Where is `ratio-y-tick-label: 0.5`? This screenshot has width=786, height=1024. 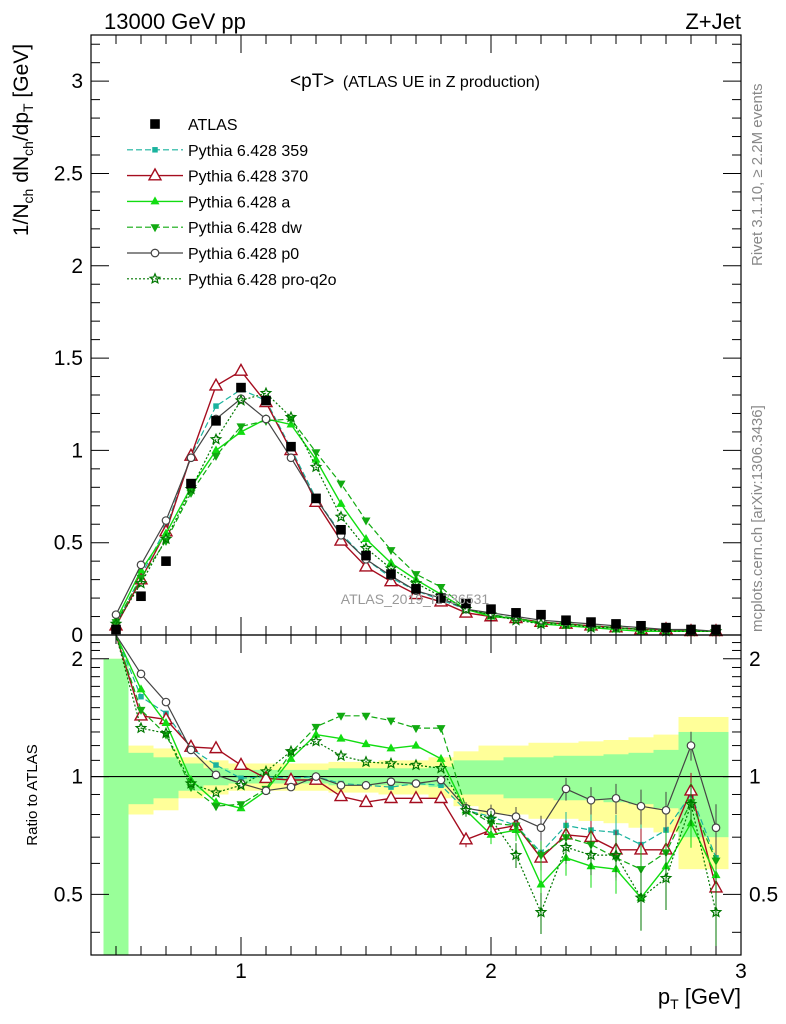 ratio-y-tick-label: 0.5 is located at coordinates (68, 894).